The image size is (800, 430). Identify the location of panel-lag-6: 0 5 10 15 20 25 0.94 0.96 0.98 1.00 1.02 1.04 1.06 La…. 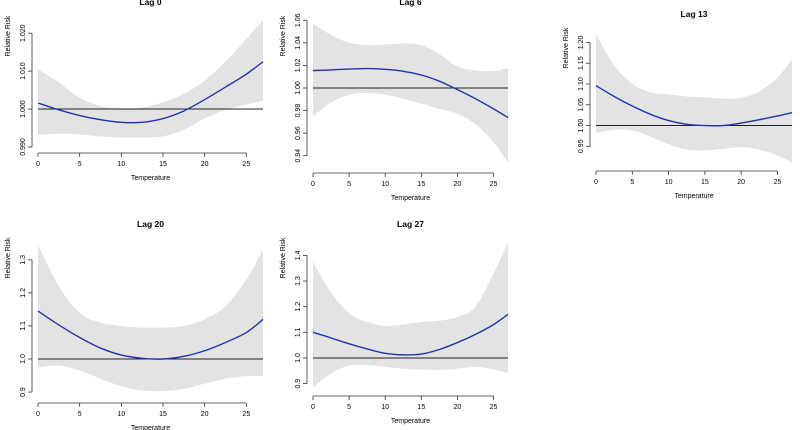
(394, 101).